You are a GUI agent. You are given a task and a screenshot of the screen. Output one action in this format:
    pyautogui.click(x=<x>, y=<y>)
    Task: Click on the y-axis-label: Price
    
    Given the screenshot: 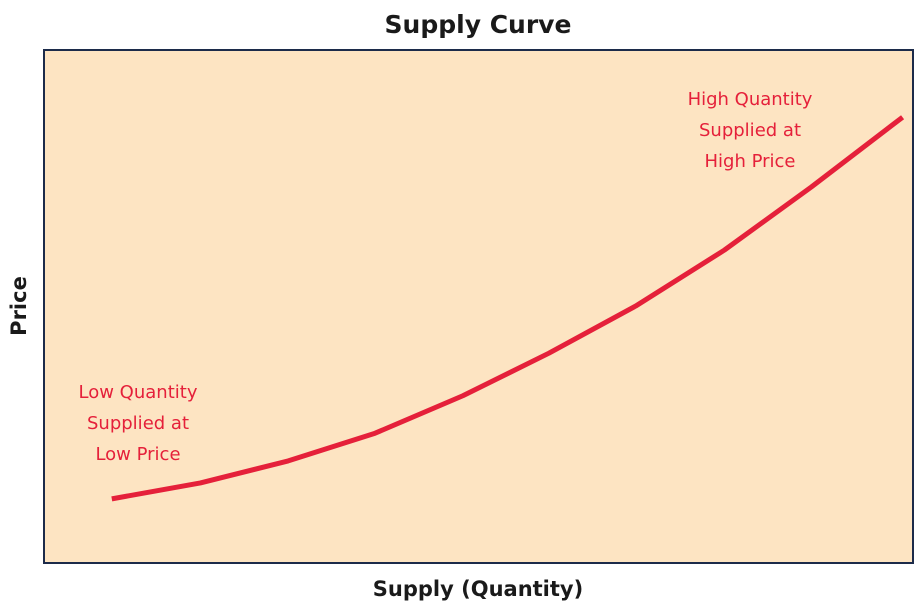 What is the action you would take?
    pyautogui.click(x=19, y=306)
    